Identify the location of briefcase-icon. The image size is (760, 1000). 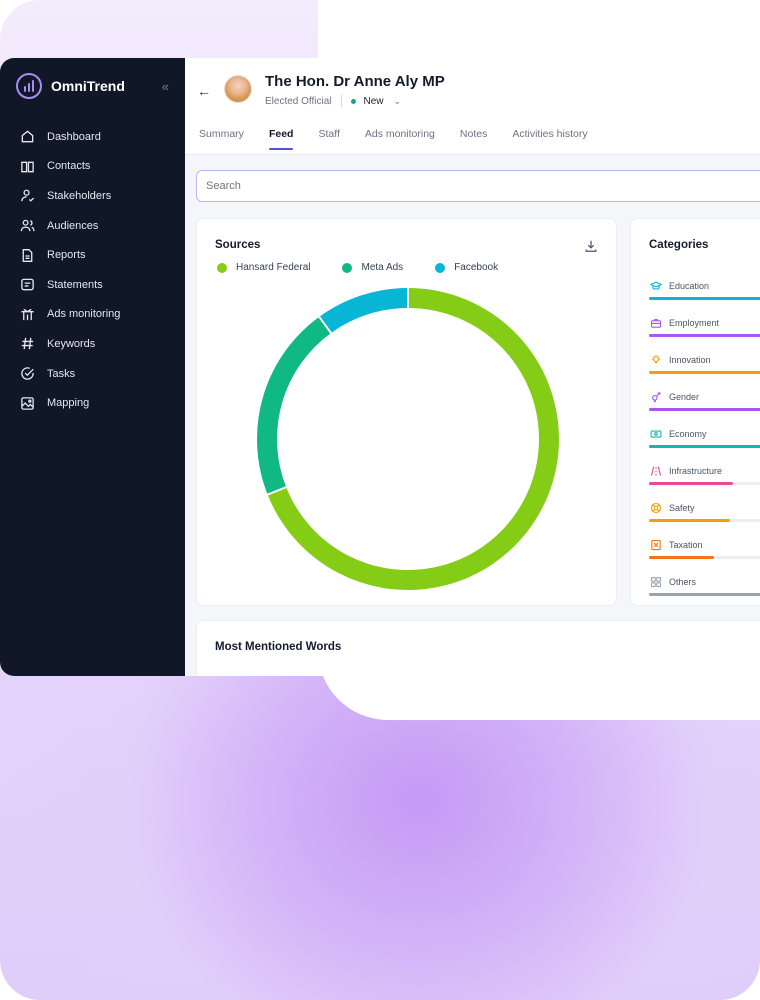
(655, 323).